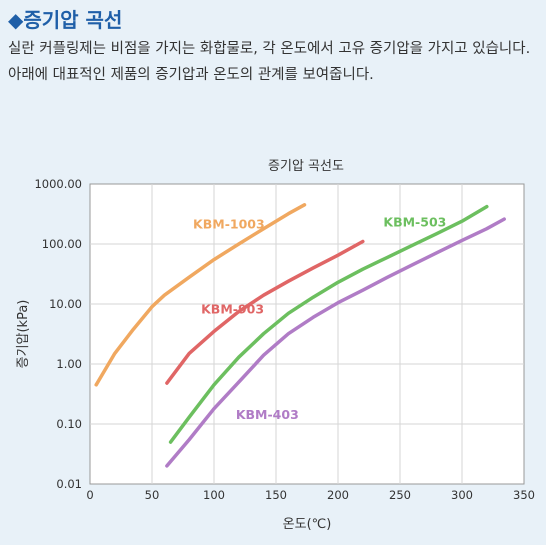 The height and width of the screenshot is (545, 546). Describe the element at coordinates (152, 495) in the screenshot. I see `x-tick-label: 50` at that location.